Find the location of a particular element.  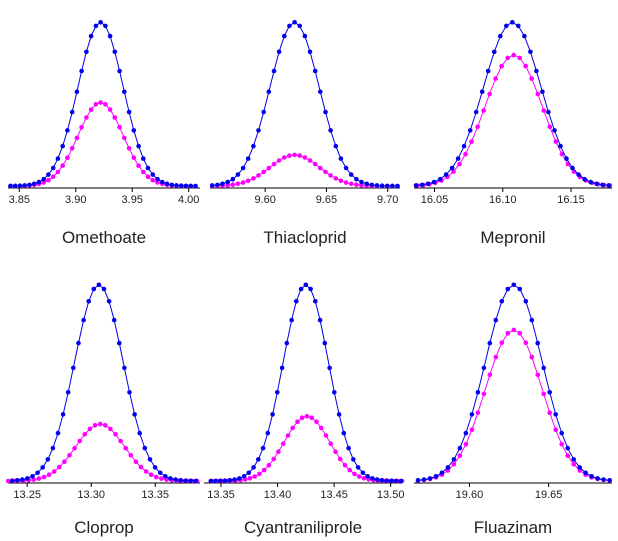

compound-title: Thiacloprid is located at coordinates (304, 237).